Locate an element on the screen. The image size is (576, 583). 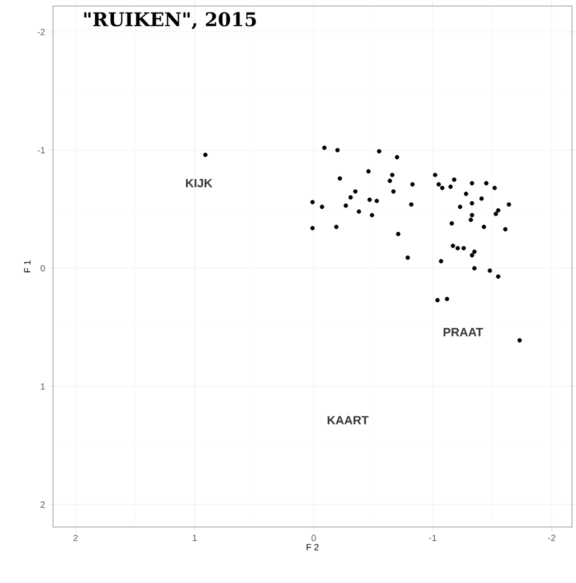
annotation: KAART is located at coordinates (347, 420).